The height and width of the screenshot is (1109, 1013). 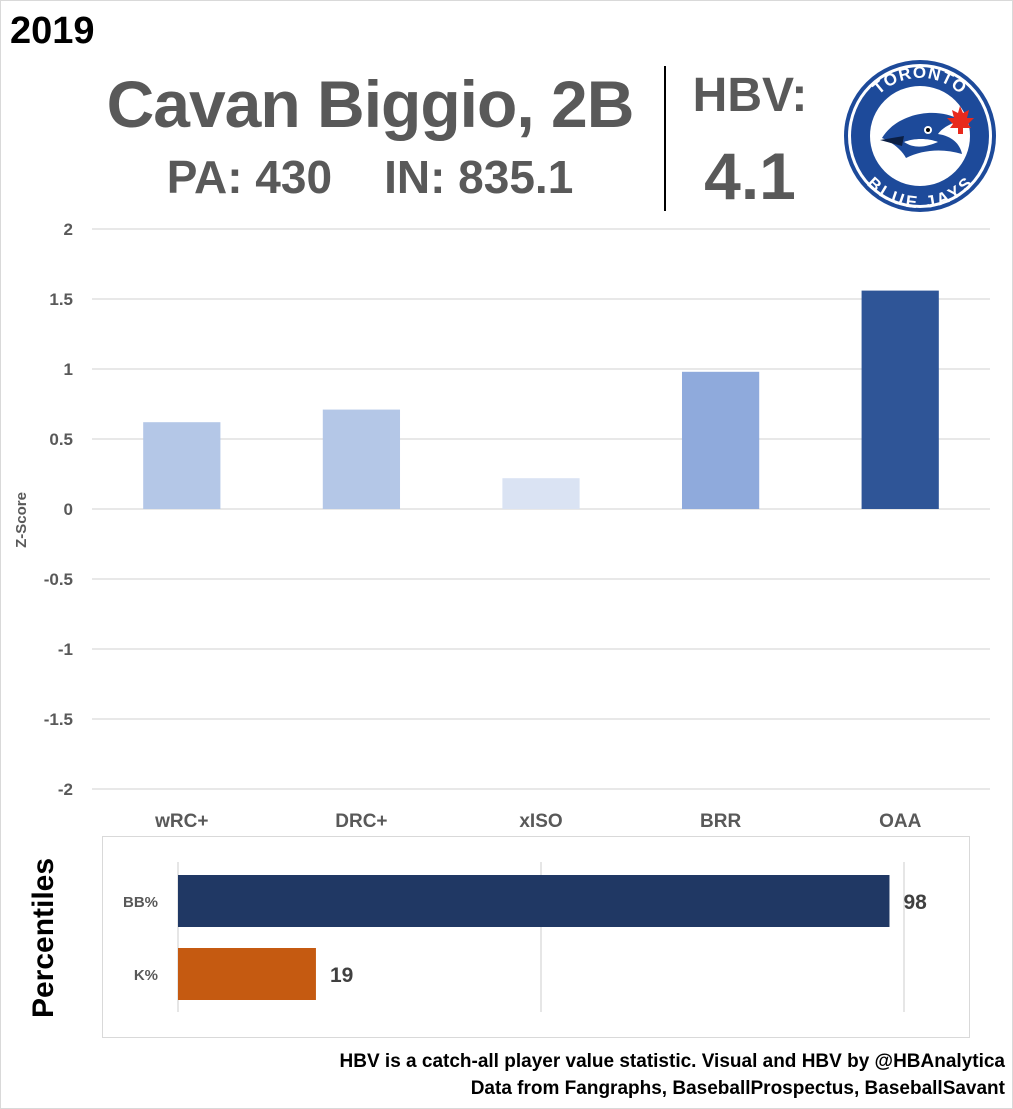 I want to click on maple-leaf-icon, so click(x=960, y=120).